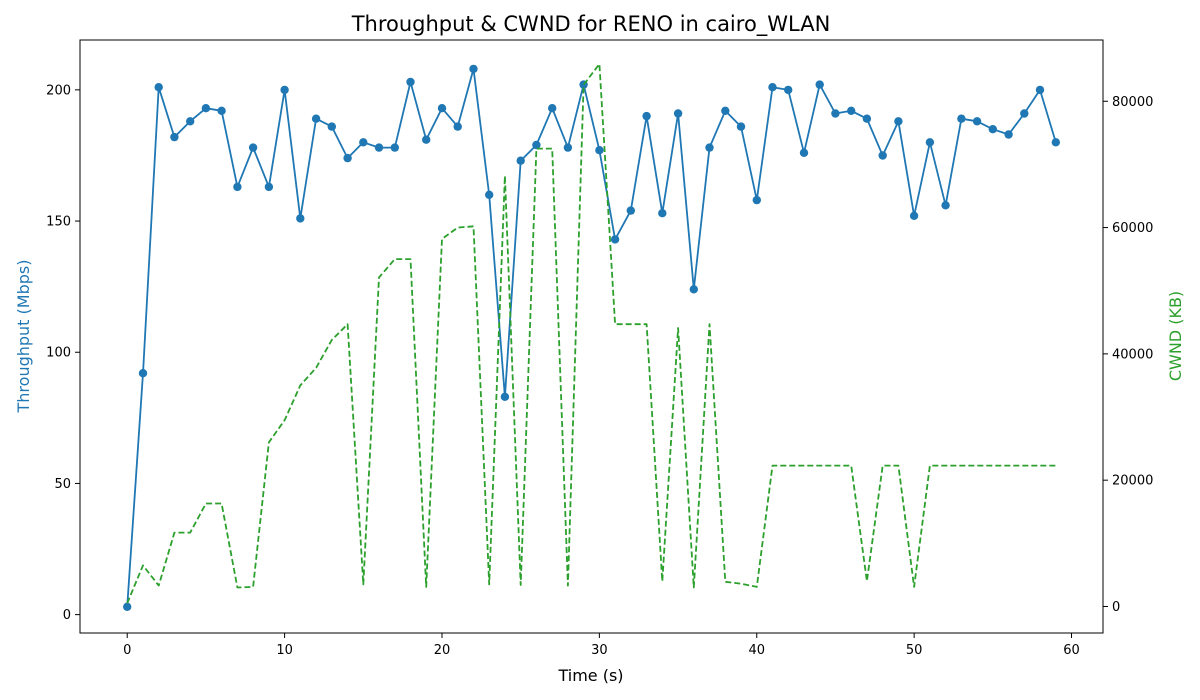 The height and width of the screenshot is (700, 1200). I want to click on y2-axis-label: CWND (KB), so click(1175, 336).